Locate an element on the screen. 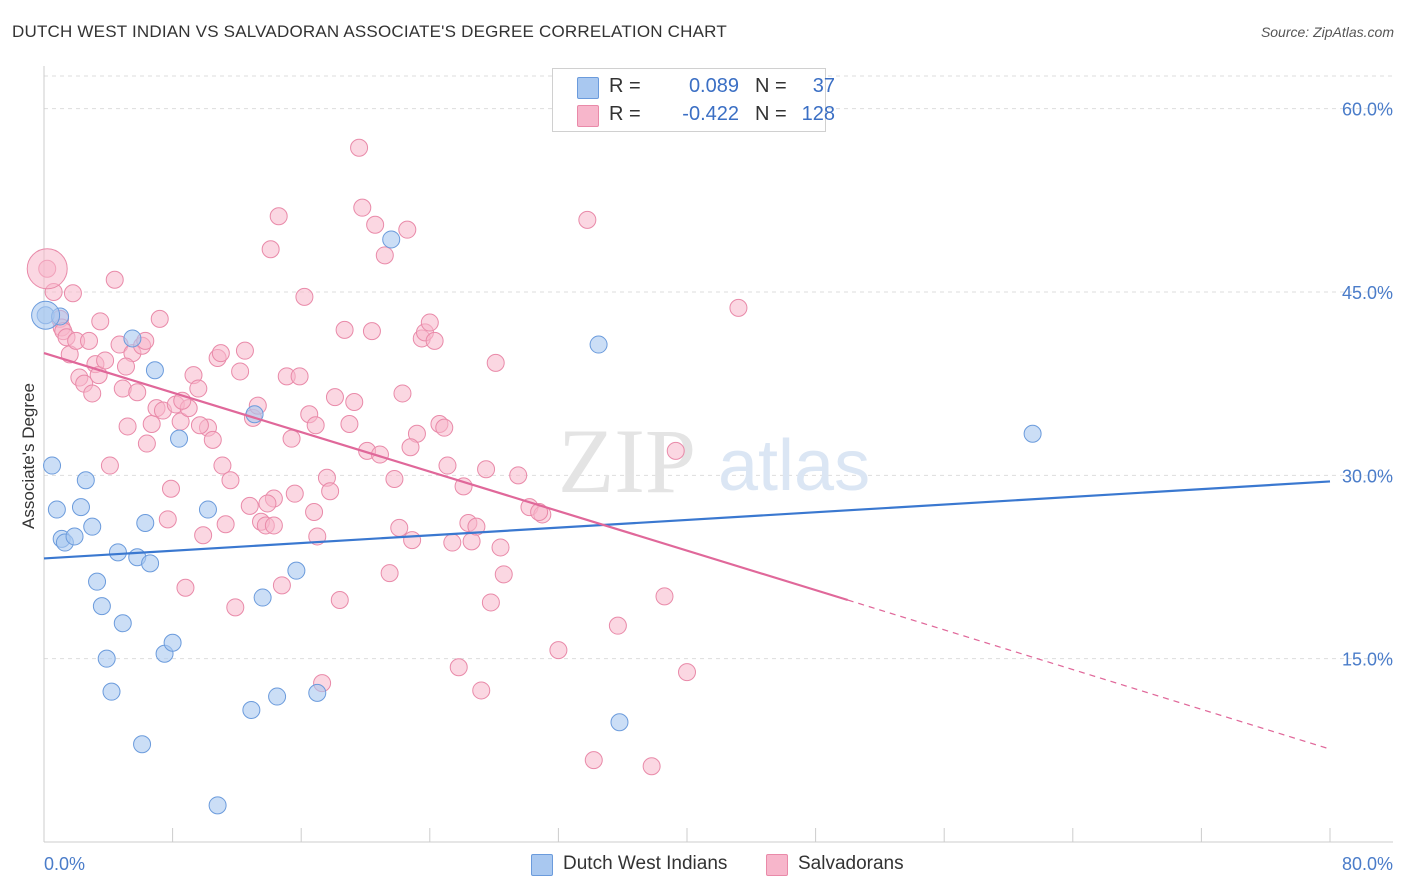 This screenshot has height=892, width=1406. blue-swatch is located at coordinates (542, 865).